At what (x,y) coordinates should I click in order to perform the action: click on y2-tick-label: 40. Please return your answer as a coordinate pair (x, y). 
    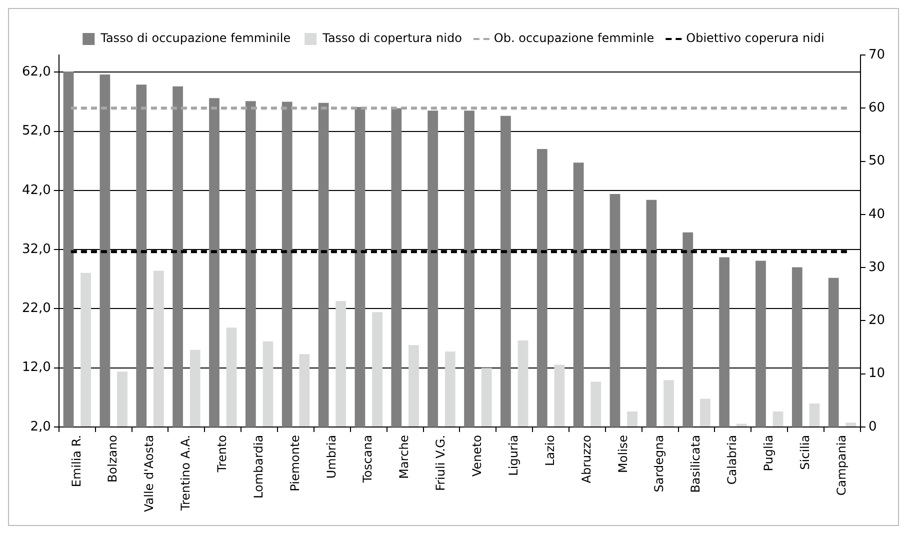
    Looking at the image, I should click on (877, 214).